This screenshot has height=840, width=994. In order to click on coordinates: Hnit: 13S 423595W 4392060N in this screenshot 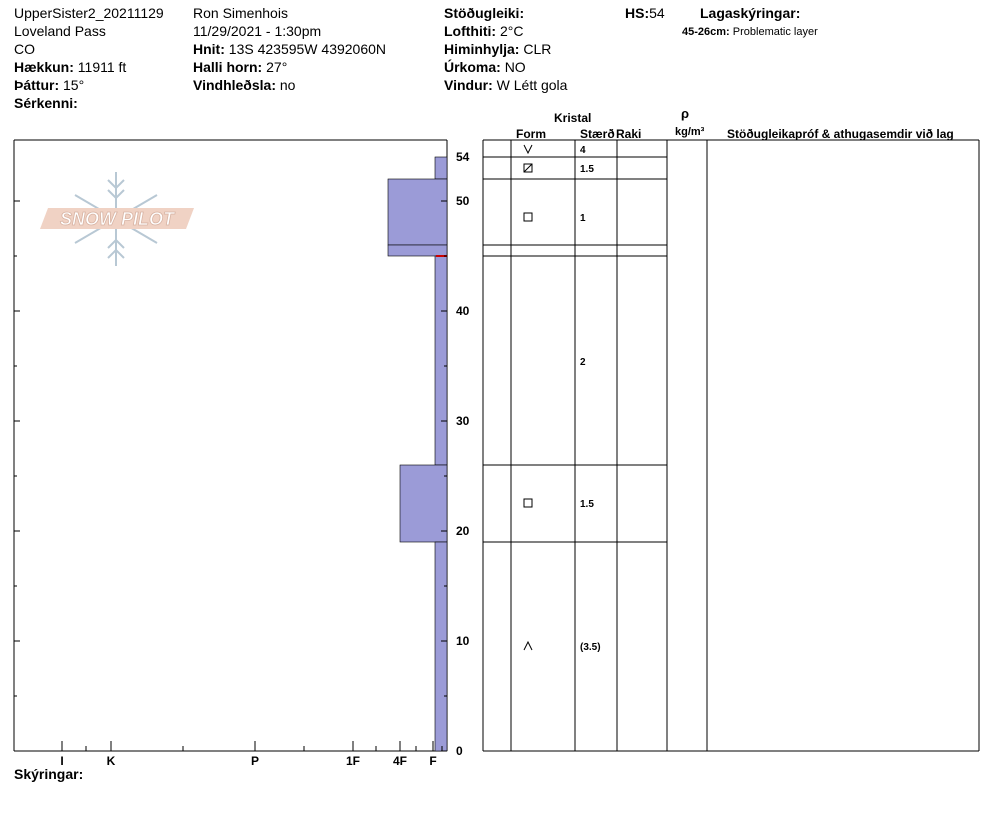, I will do `click(289, 49)`.